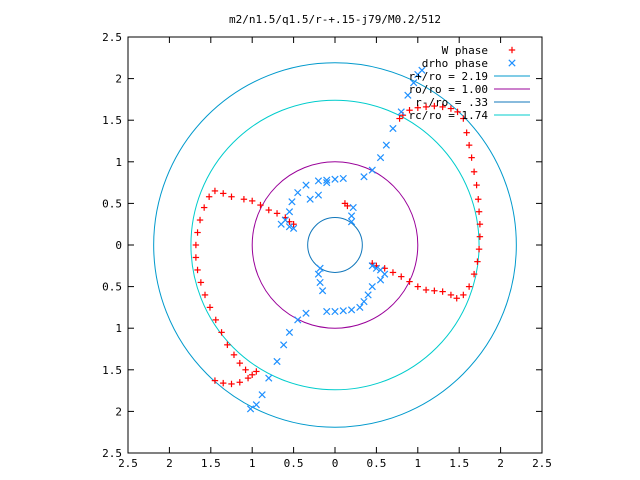  I want to click on y-tick-label: 0.5, so click(112, 203).